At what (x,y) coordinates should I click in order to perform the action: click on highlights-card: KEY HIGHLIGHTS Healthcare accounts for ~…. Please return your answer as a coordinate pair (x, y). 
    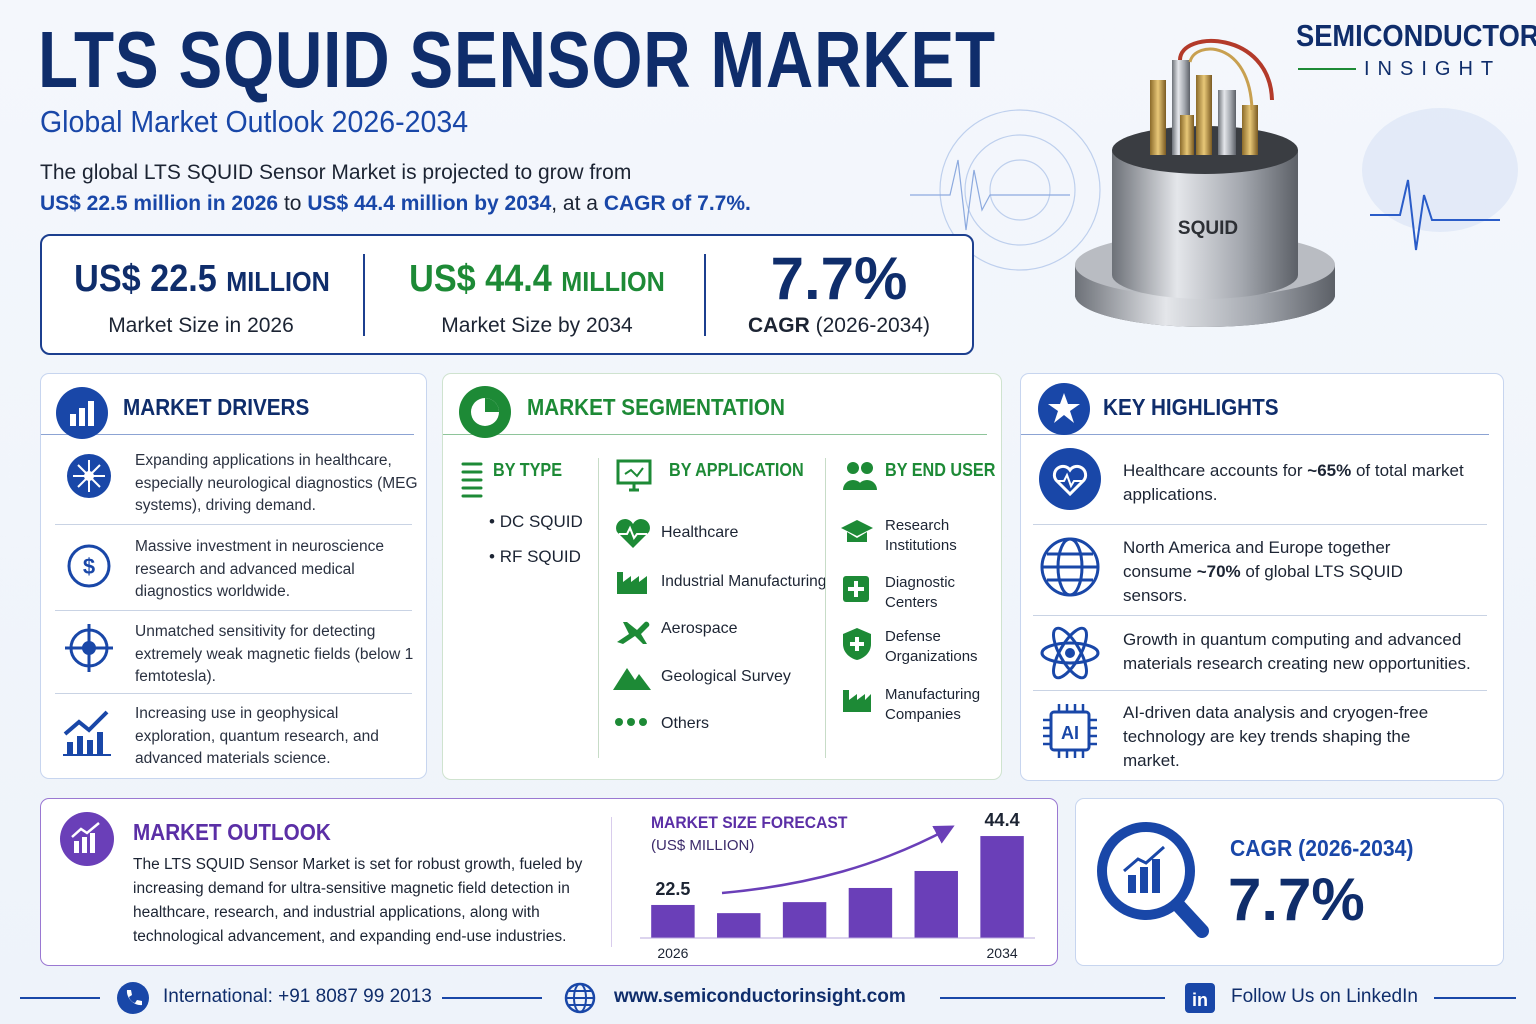
    Looking at the image, I should click on (1262, 577).